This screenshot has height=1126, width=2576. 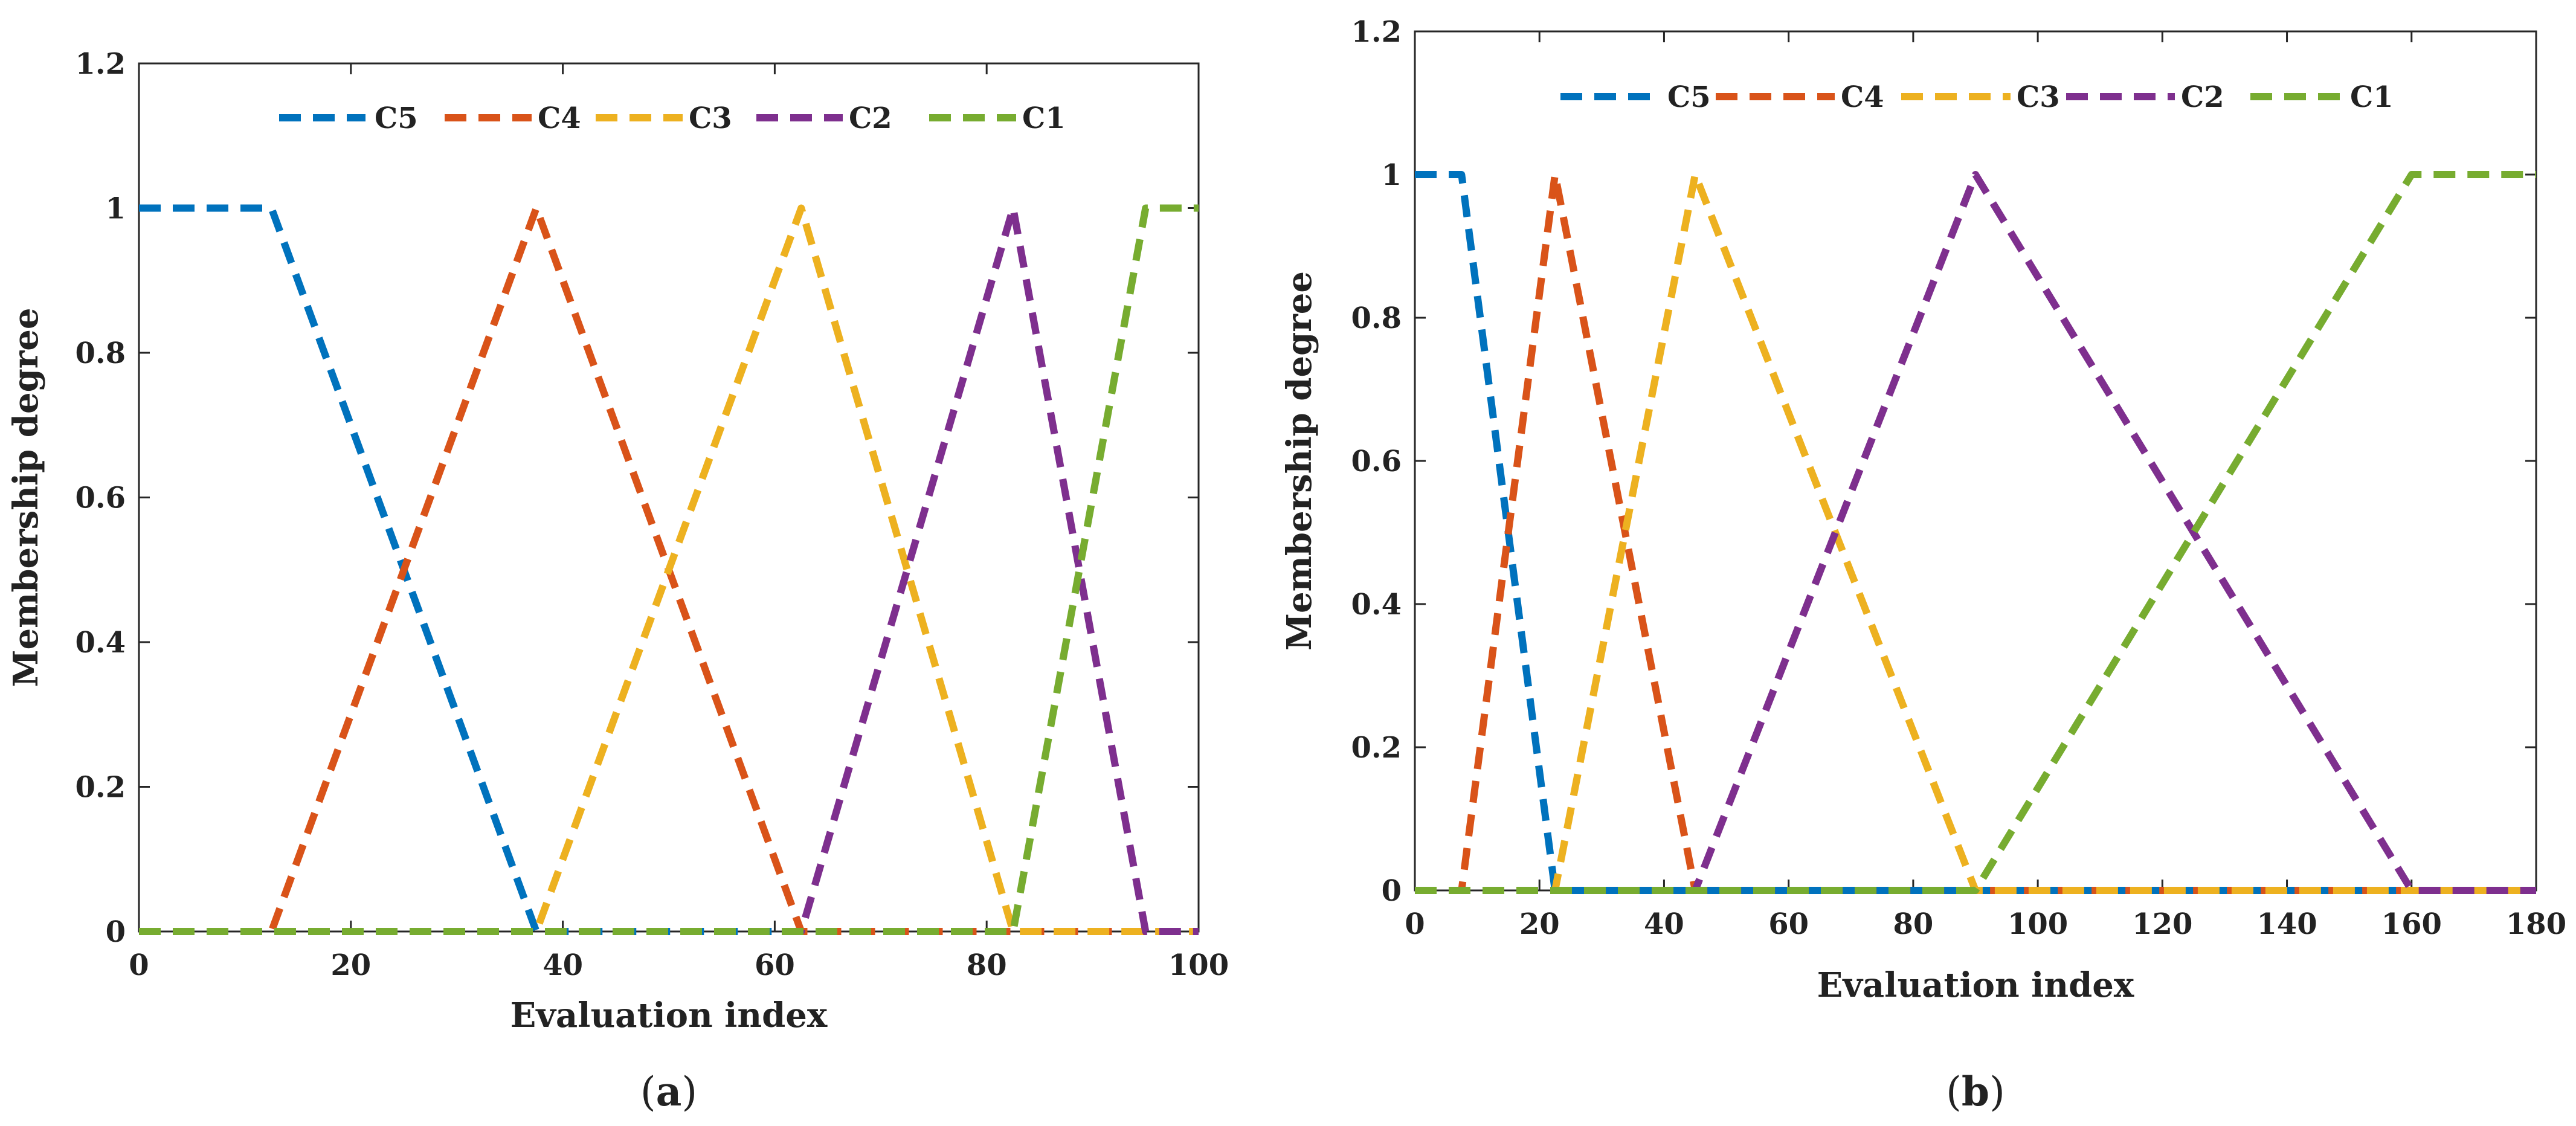 I want to click on caption-letter: a, so click(x=669, y=1092).